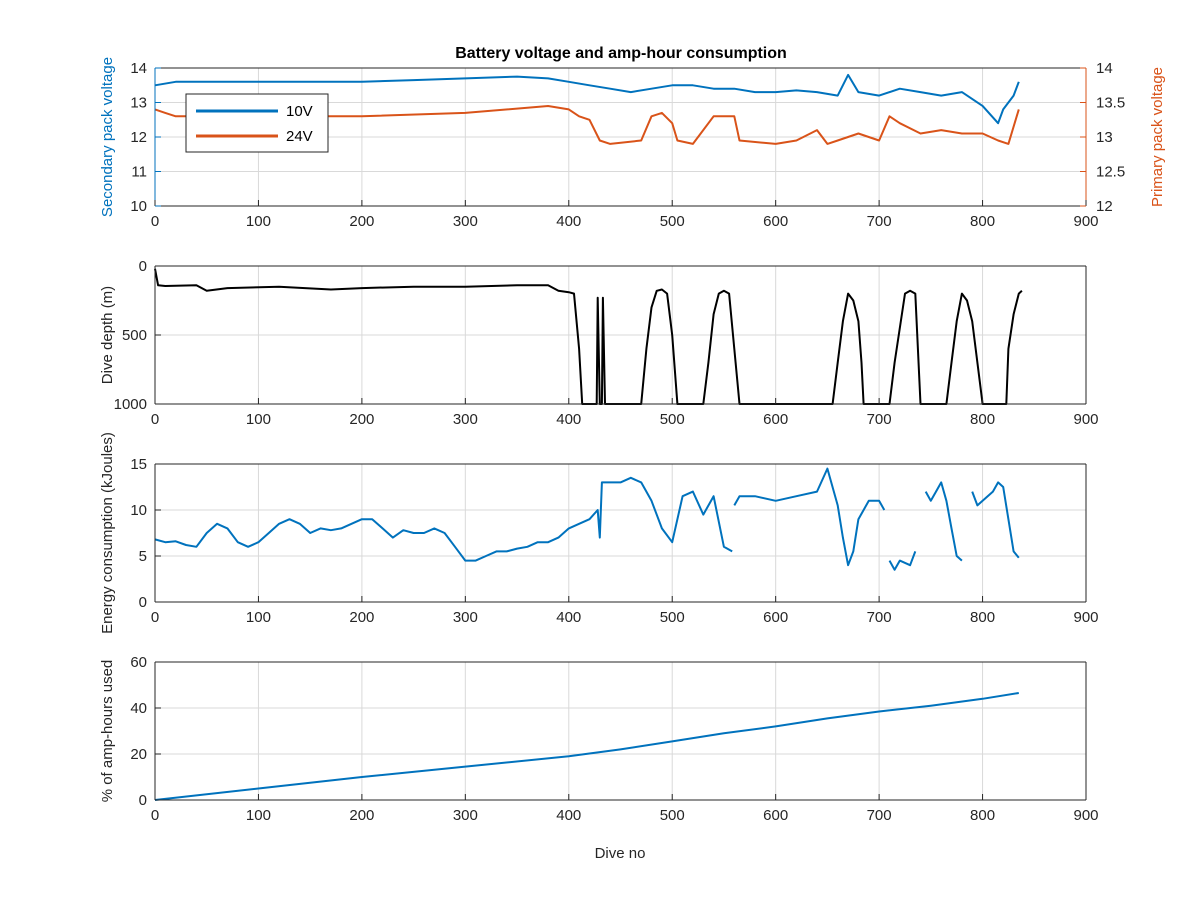  What do you see at coordinates (107, 533) in the screenshot?
I see `y-axis-label: Energy consumption (kJoules)` at bounding box center [107, 533].